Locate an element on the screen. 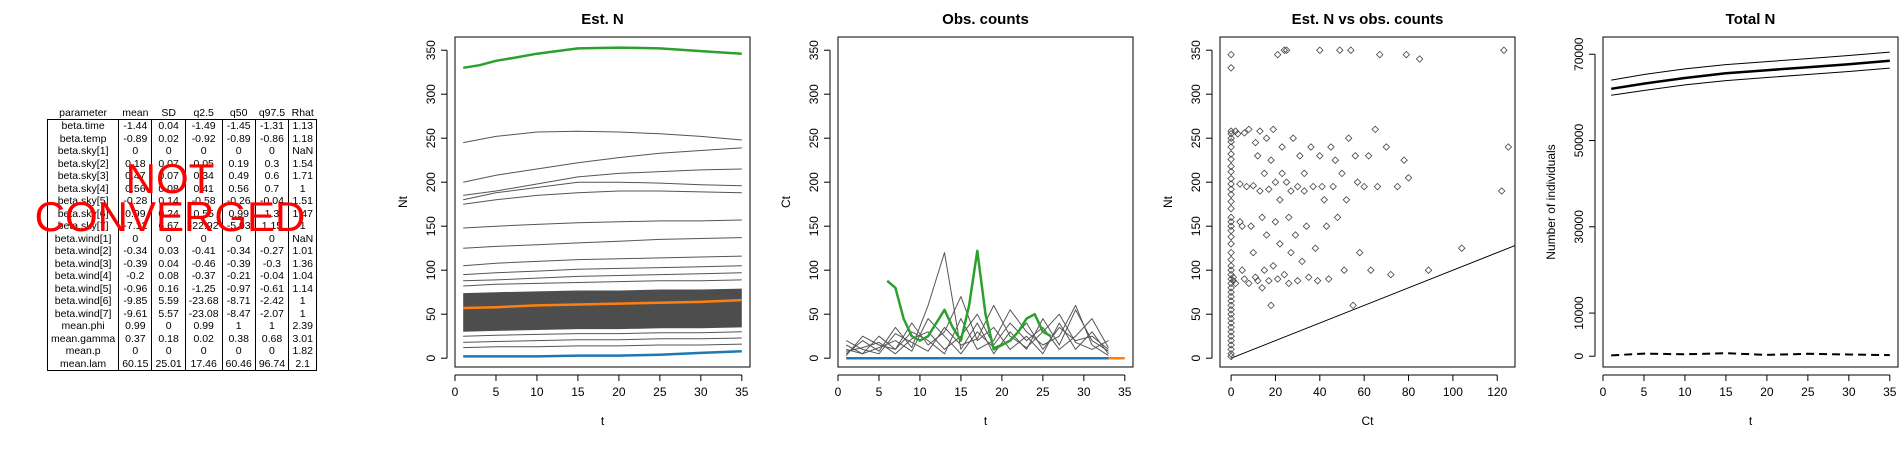 Image resolution: width=1900 pixels, height=450 pixels. value-cell: 0.49 is located at coordinates (238, 176).